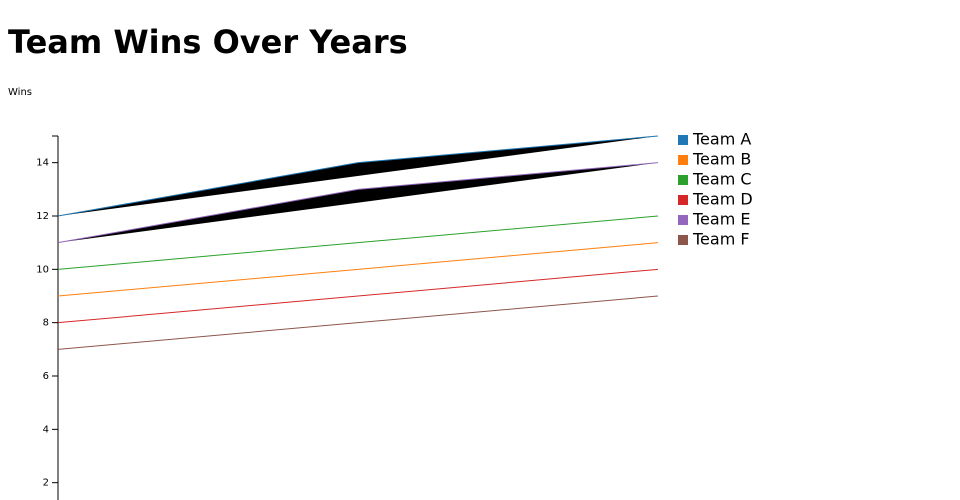 Image resolution: width=960 pixels, height=500 pixels. Describe the element at coordinates (46, 376) in the screenshot. I see `y-tick-label: 6` at that location.